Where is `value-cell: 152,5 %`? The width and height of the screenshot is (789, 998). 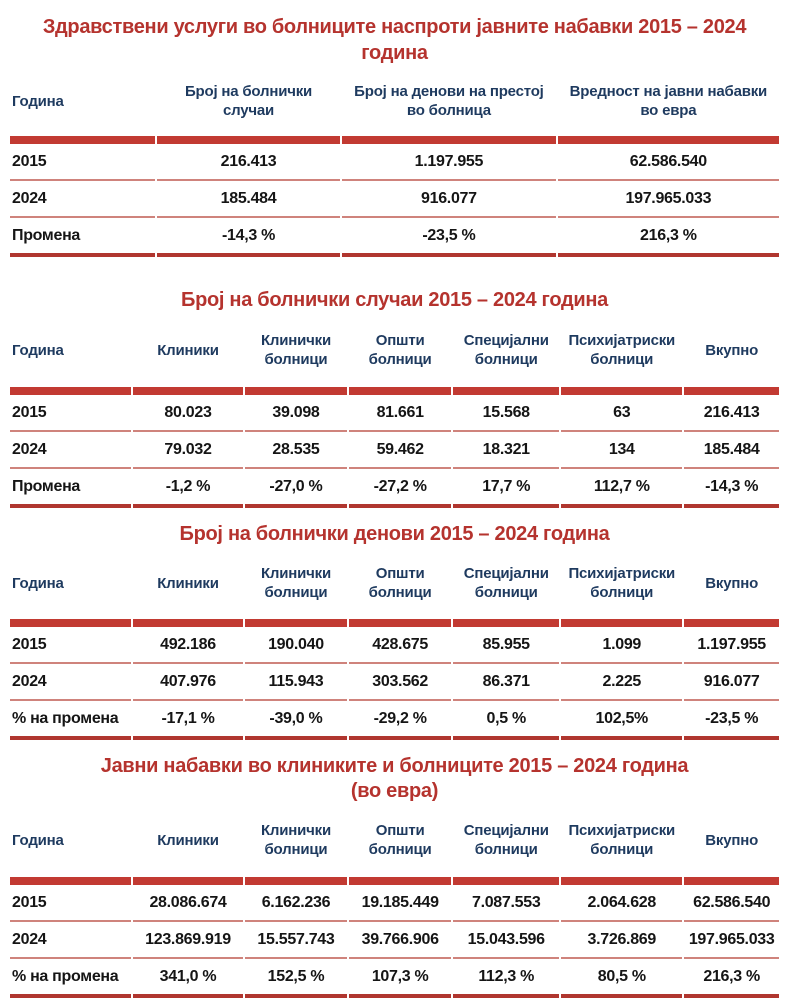
value-cell: 152,5 % is located at coordinates (296, 976).